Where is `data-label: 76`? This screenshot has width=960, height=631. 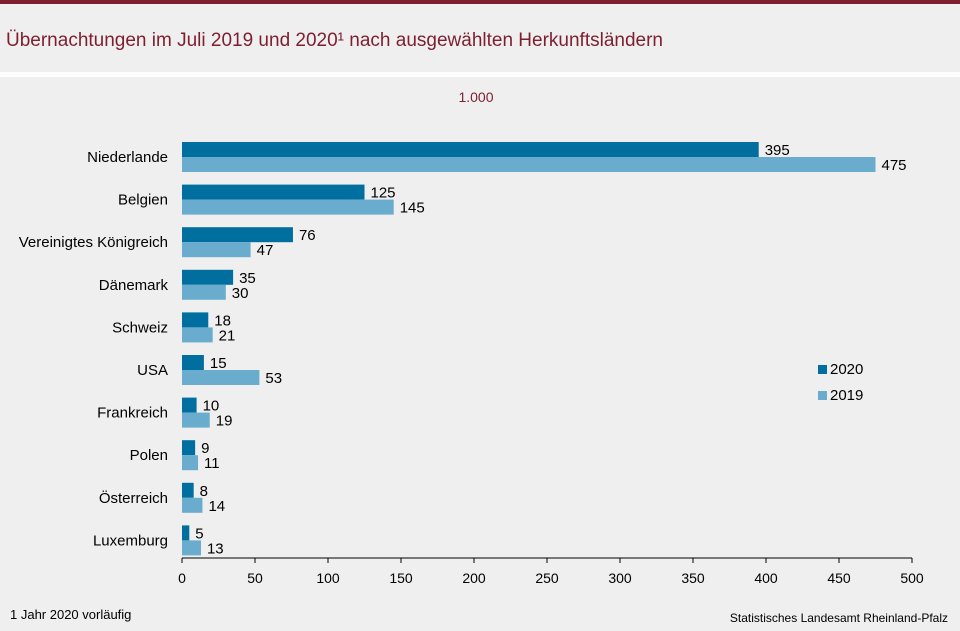
data-label: 76 is located at coordinates (307, 235).